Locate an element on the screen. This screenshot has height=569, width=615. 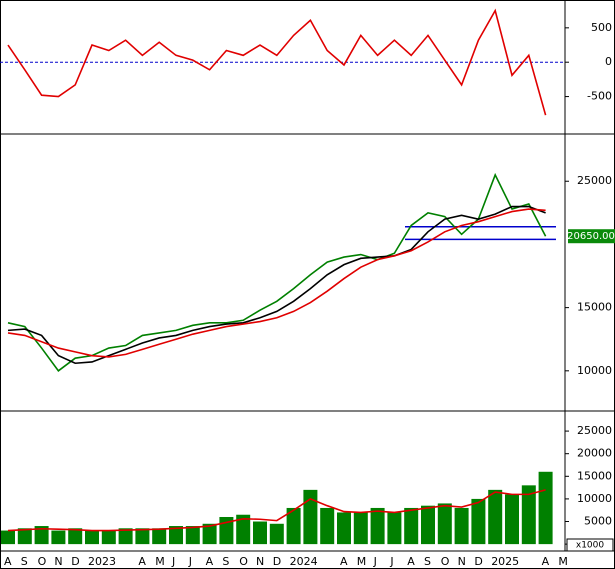
y-tick-label: -500 is located at coordinates (599, 96).